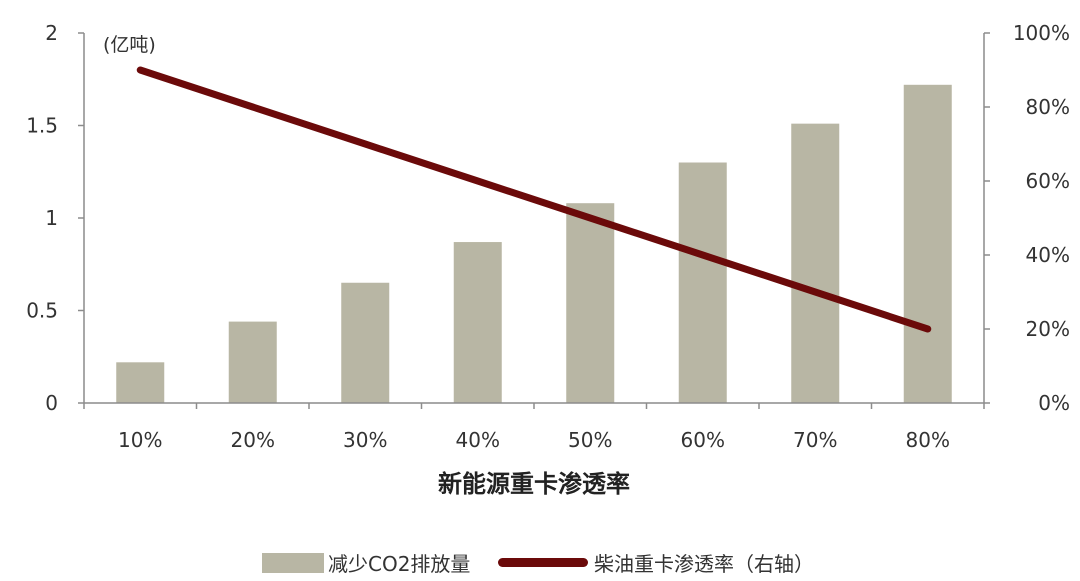  I want to click on legend-swatch-line, so click(543, 562).